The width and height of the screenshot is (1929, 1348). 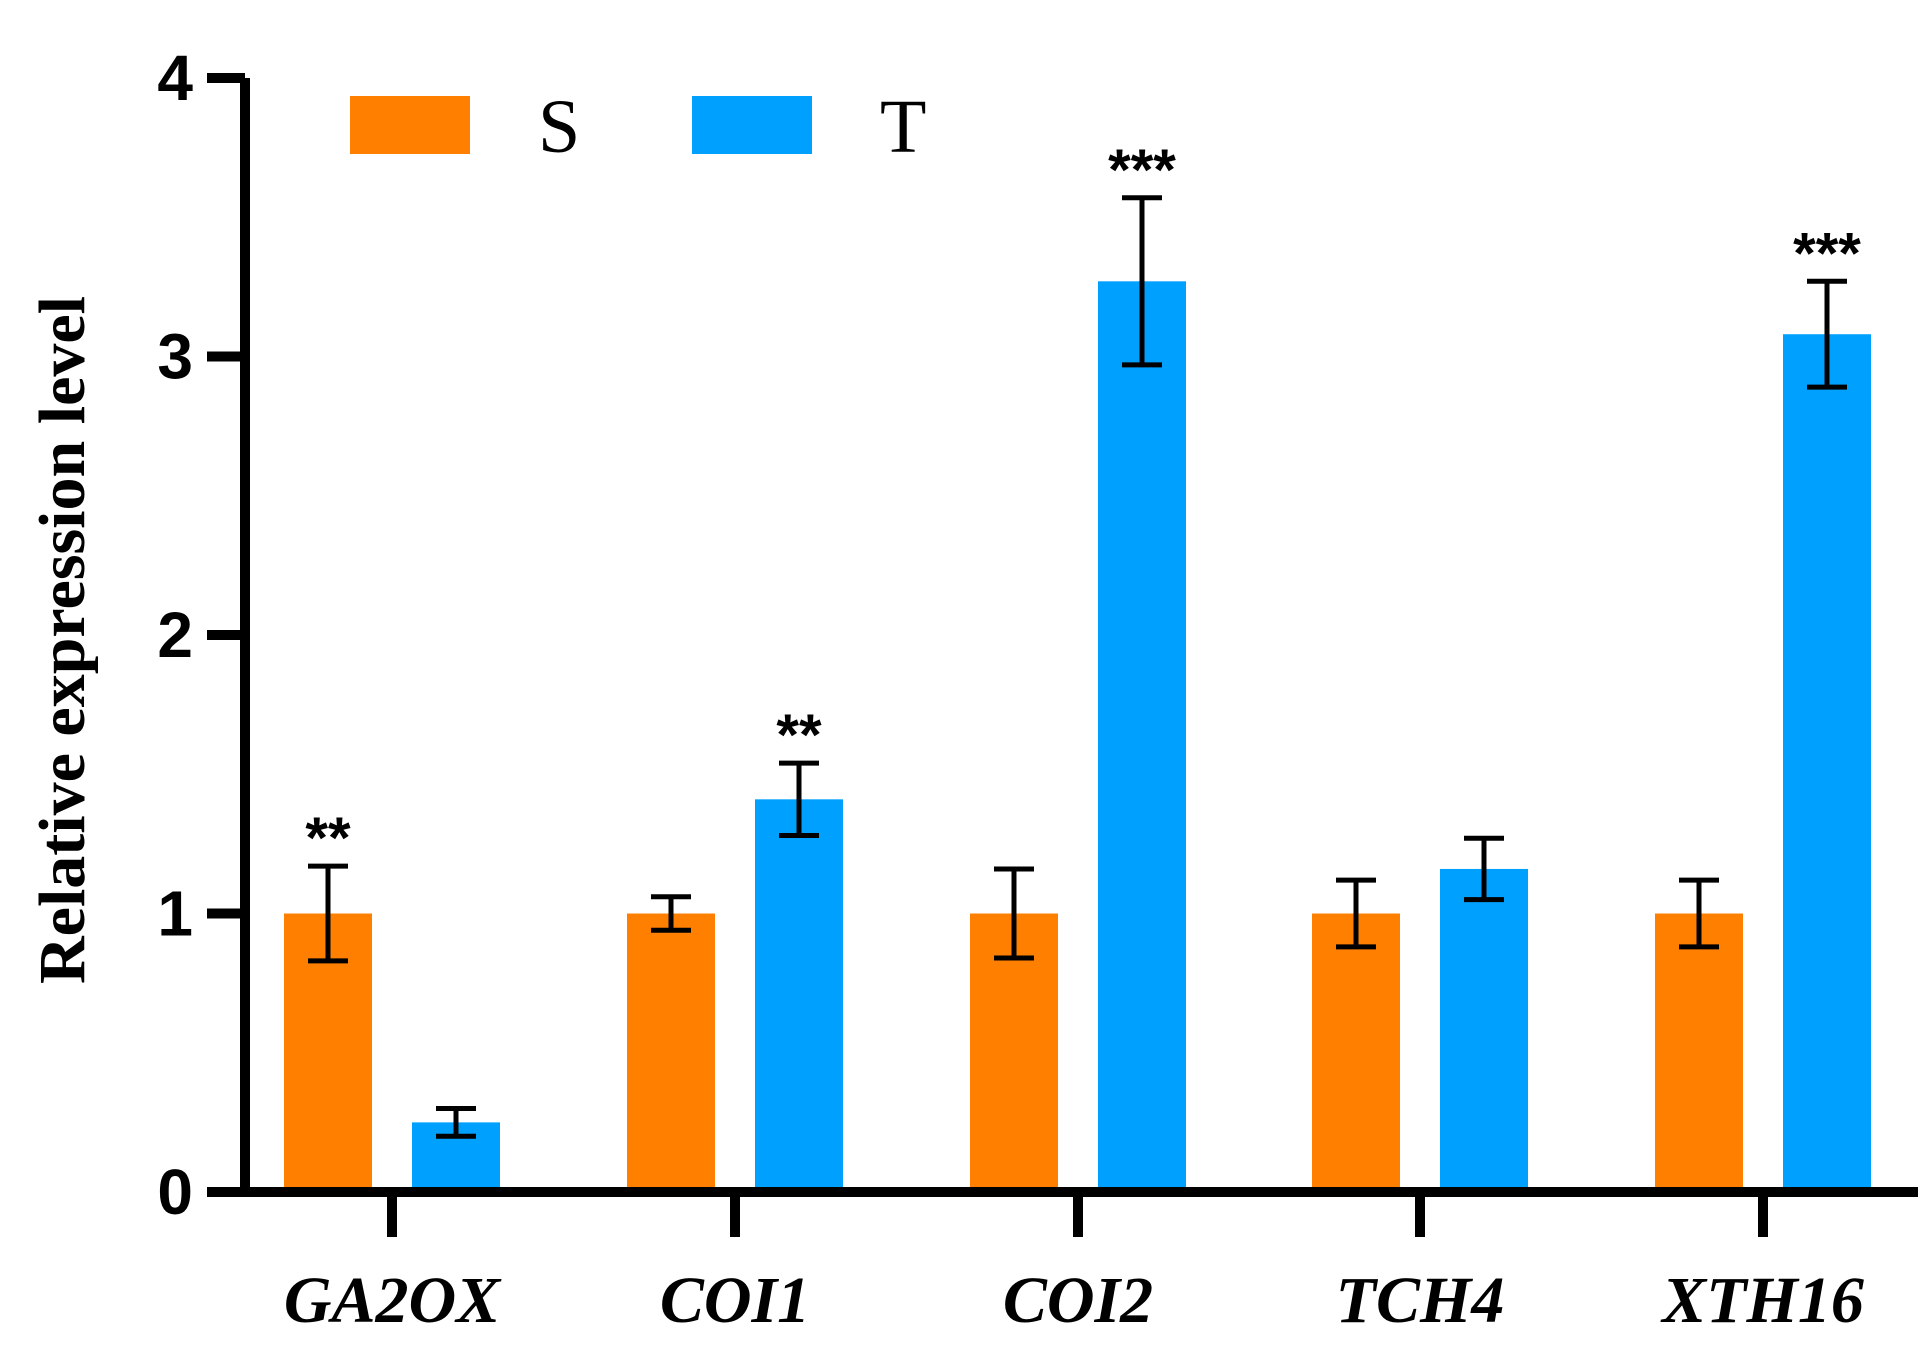 I want to click on y-tick-label-0: 0, so click(x=175, y=1192).